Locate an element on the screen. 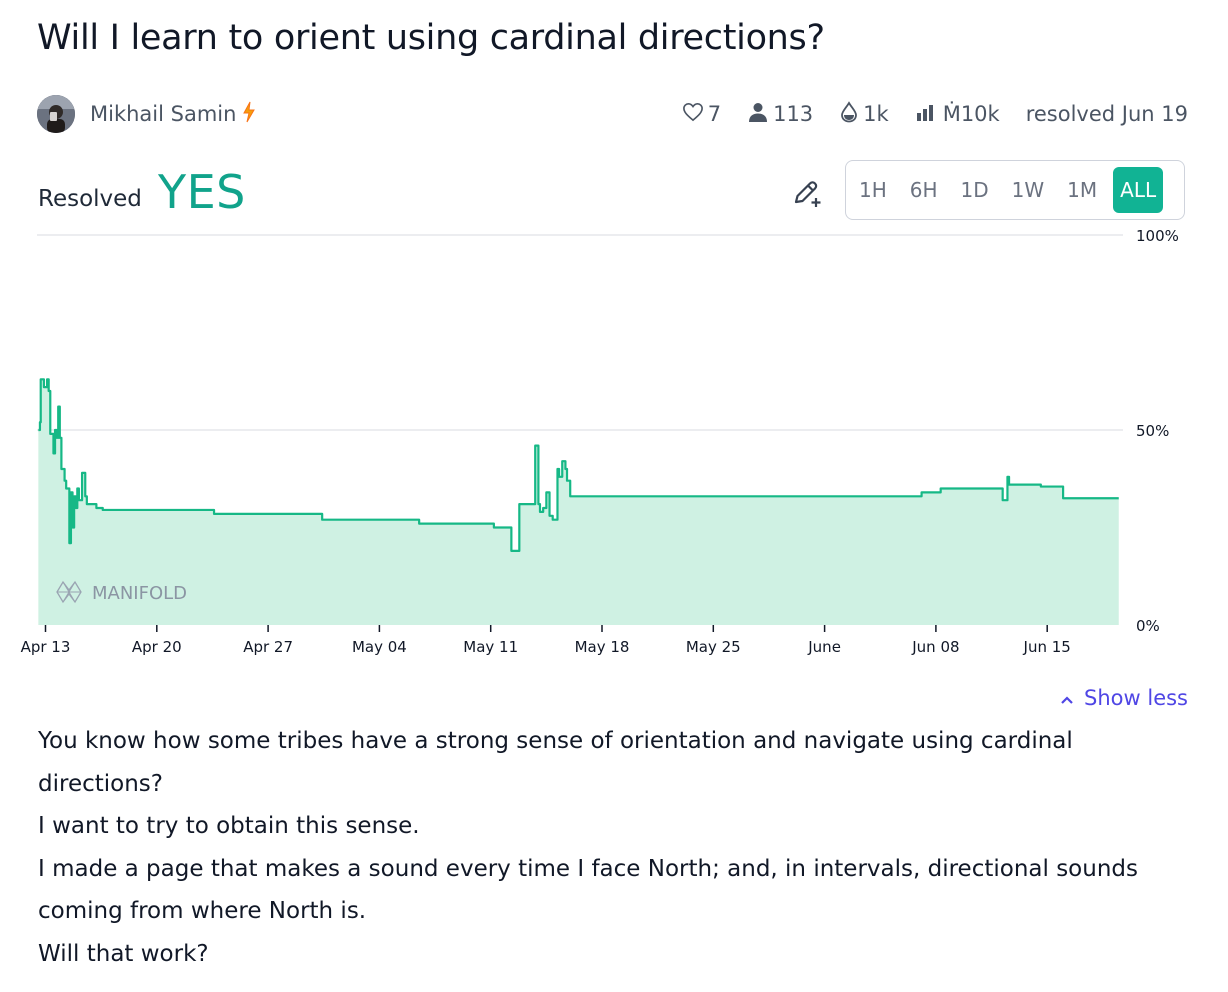 The width and height of the screenshot is (1228, 992). x-tick-label: May 18 is located at coordinates (602, 647).